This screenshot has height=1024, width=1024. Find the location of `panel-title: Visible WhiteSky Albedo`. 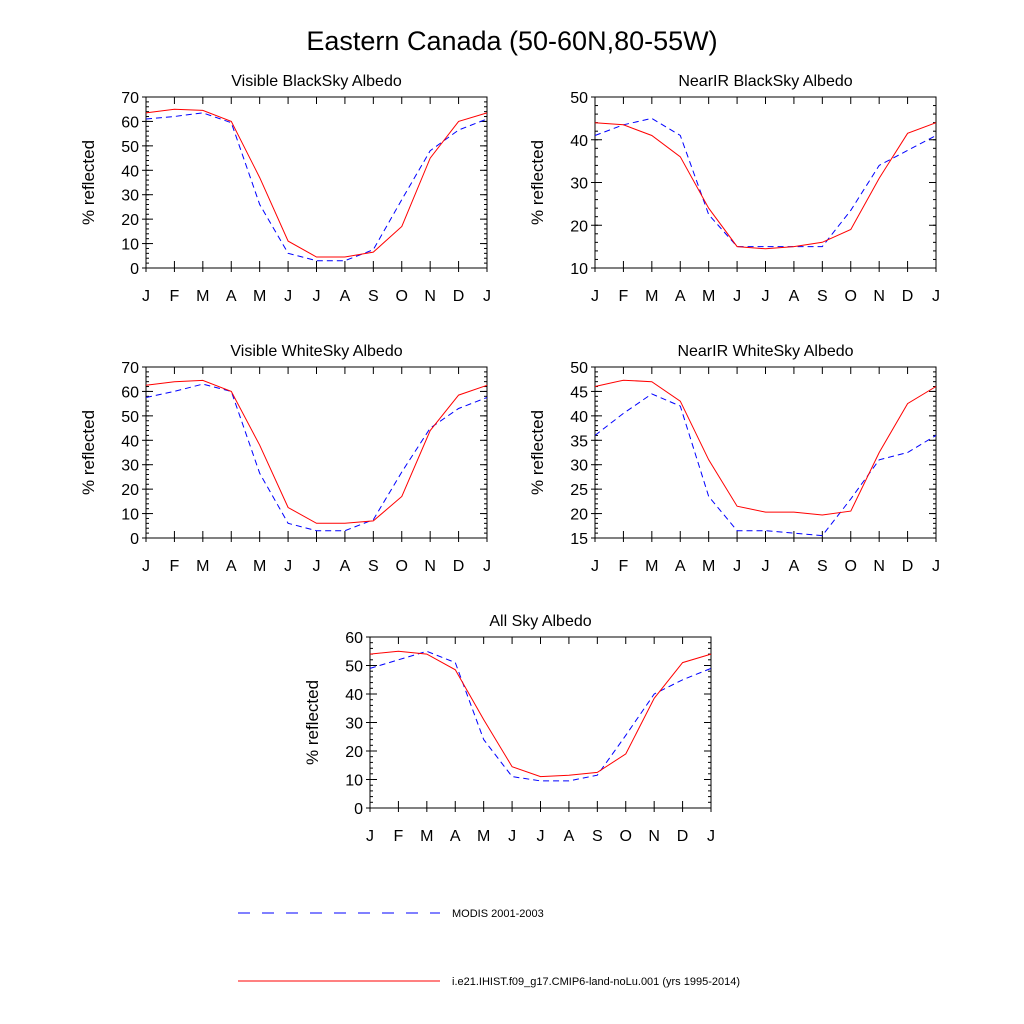

panel-title: Visible WhiteSky Albedo is located at coordinates (316, 351).